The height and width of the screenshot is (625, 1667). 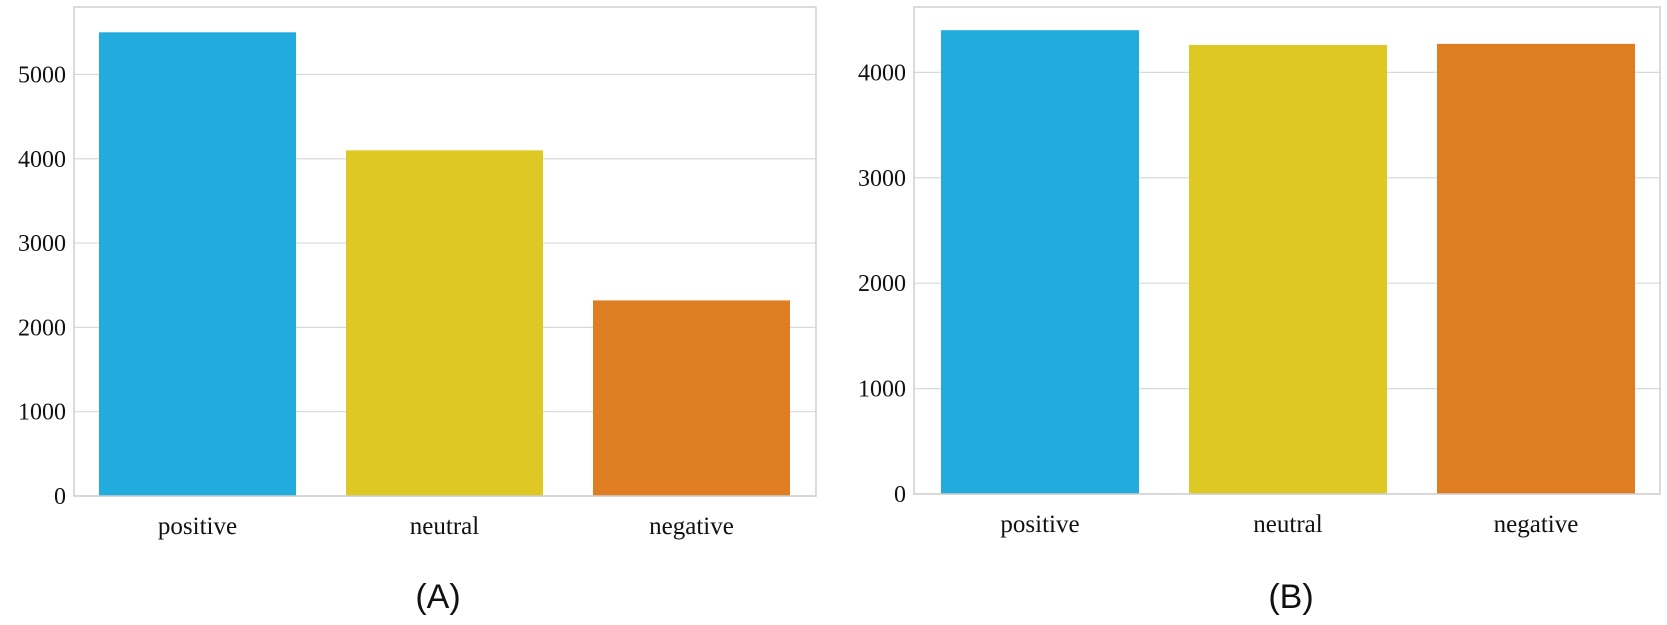 What do you see at coordinates (42, 75) in the screenshot?
I see `y-tick-label: 5000` at bounding box center [42, 75].